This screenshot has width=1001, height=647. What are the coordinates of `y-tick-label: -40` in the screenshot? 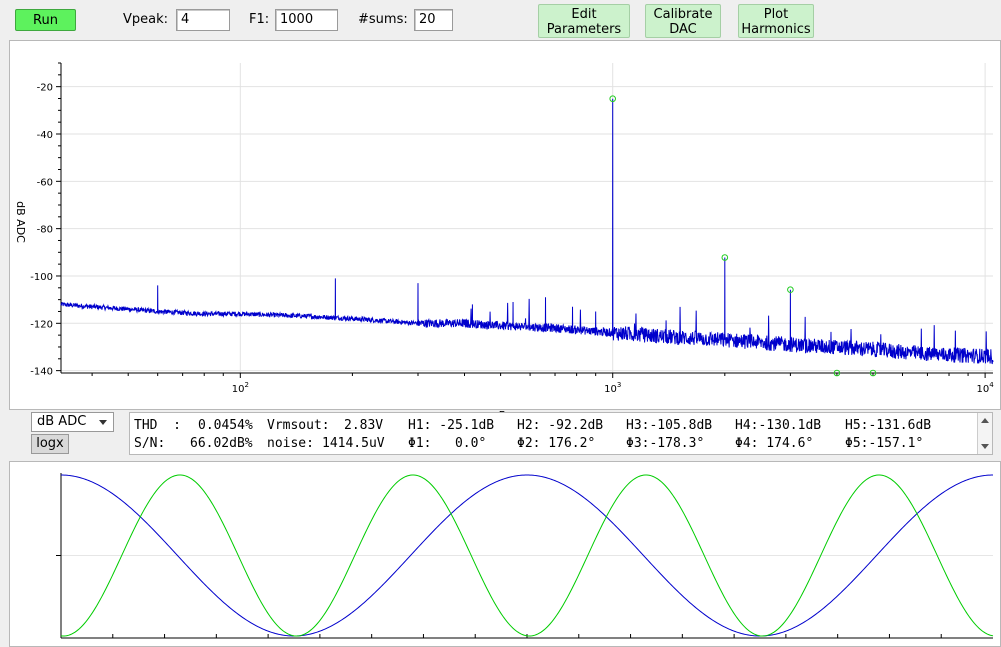 It's located at (45, 135).